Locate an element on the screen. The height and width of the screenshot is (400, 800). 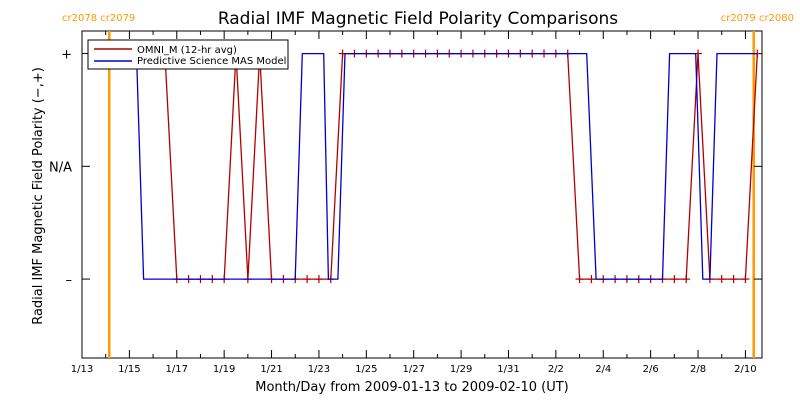
y-axis-label: Radial IMF Magnetic Field Polarity (−,+) is located at coordinates (38, 196).